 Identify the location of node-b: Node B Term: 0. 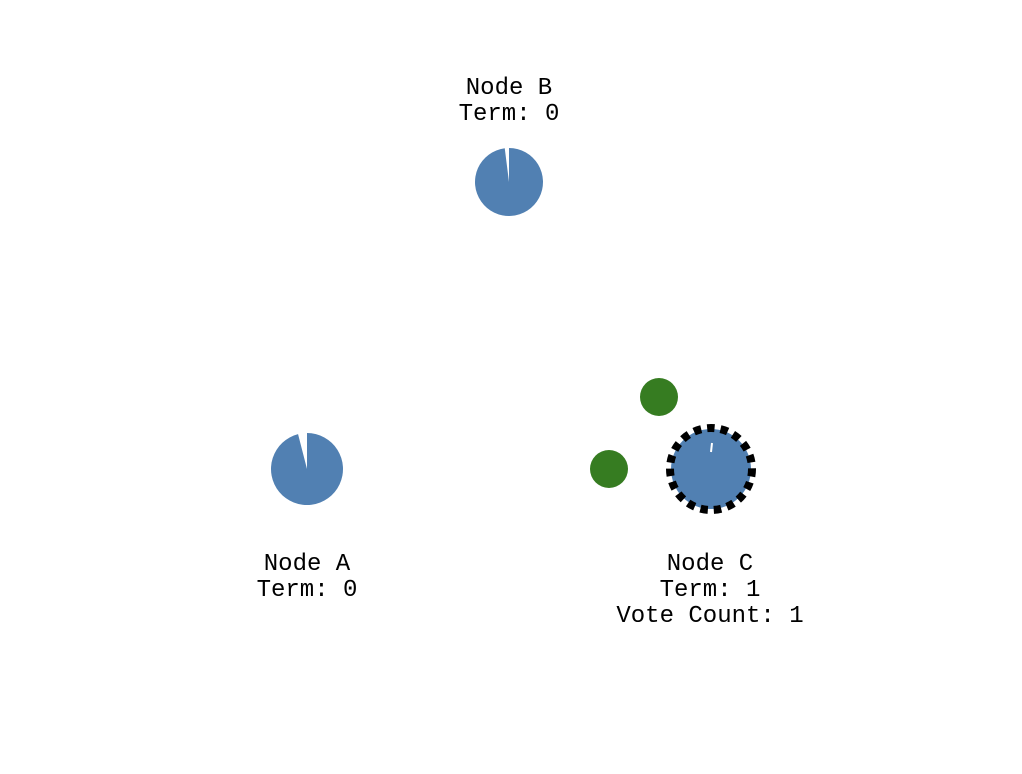
(509, 146).